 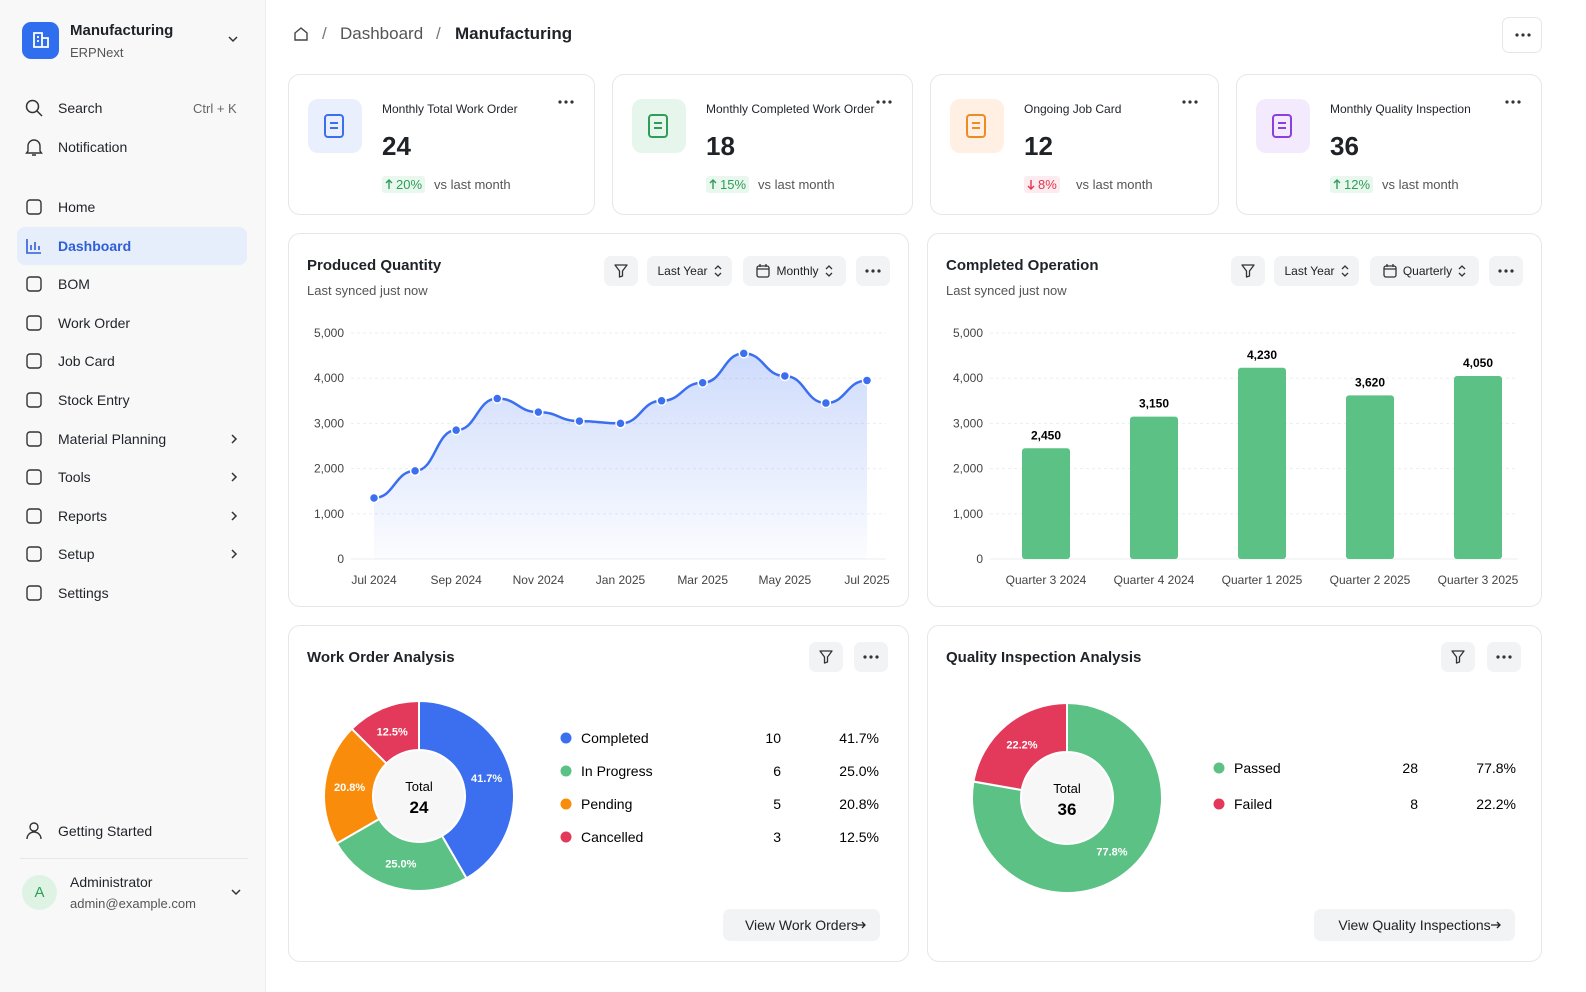 I want to click on nav-item: Reports, so click(x=83, y=515).